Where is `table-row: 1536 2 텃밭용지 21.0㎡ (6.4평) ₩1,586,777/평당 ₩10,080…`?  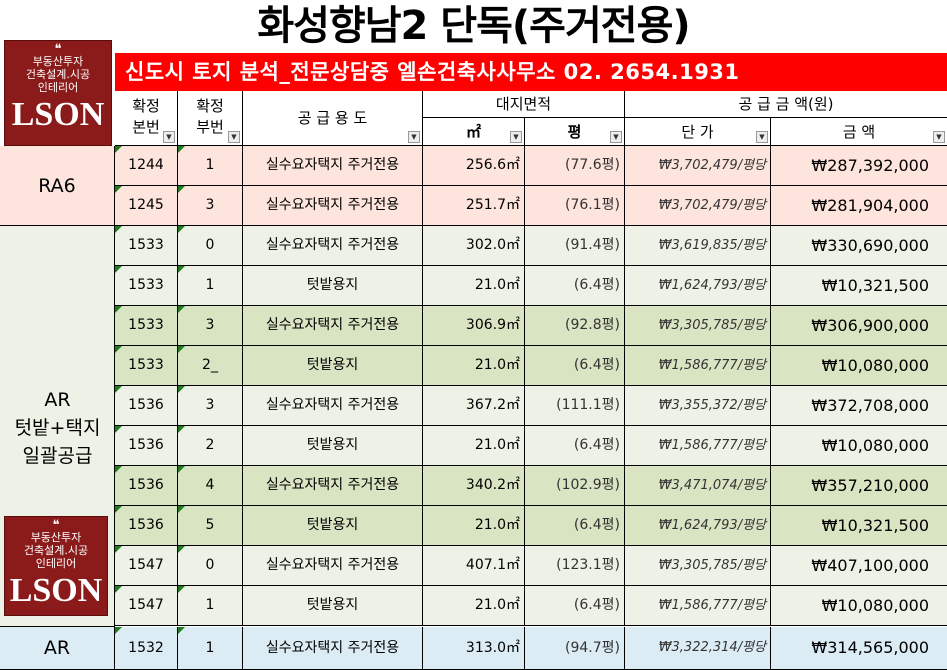
table-row: 1536 2 텃밭용지 21.0㎡ (6.4평) ₩1,586,777/평당 ₩10,080… is located at coordinates (531, 446).